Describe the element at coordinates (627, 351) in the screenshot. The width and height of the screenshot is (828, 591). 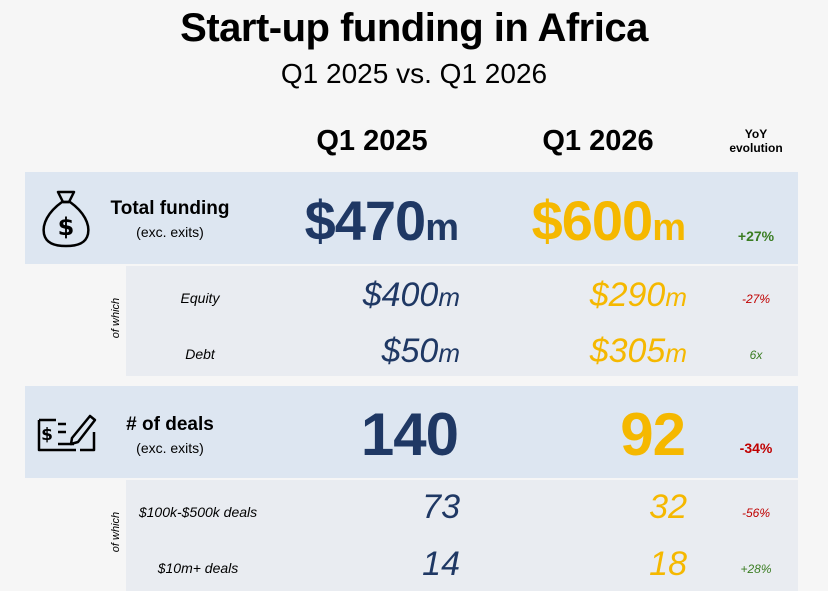
I see `debt-q1-2026-number: $305` at that location.